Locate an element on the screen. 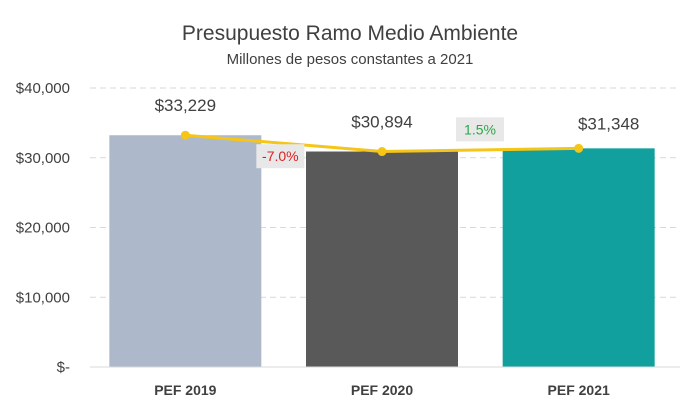  value-label: $31,348 is located at coordinates (608, 123).